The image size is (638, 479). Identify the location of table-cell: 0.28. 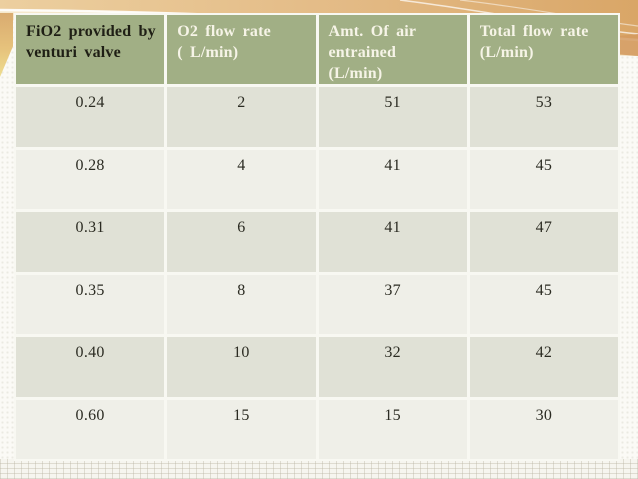
(90, 179).